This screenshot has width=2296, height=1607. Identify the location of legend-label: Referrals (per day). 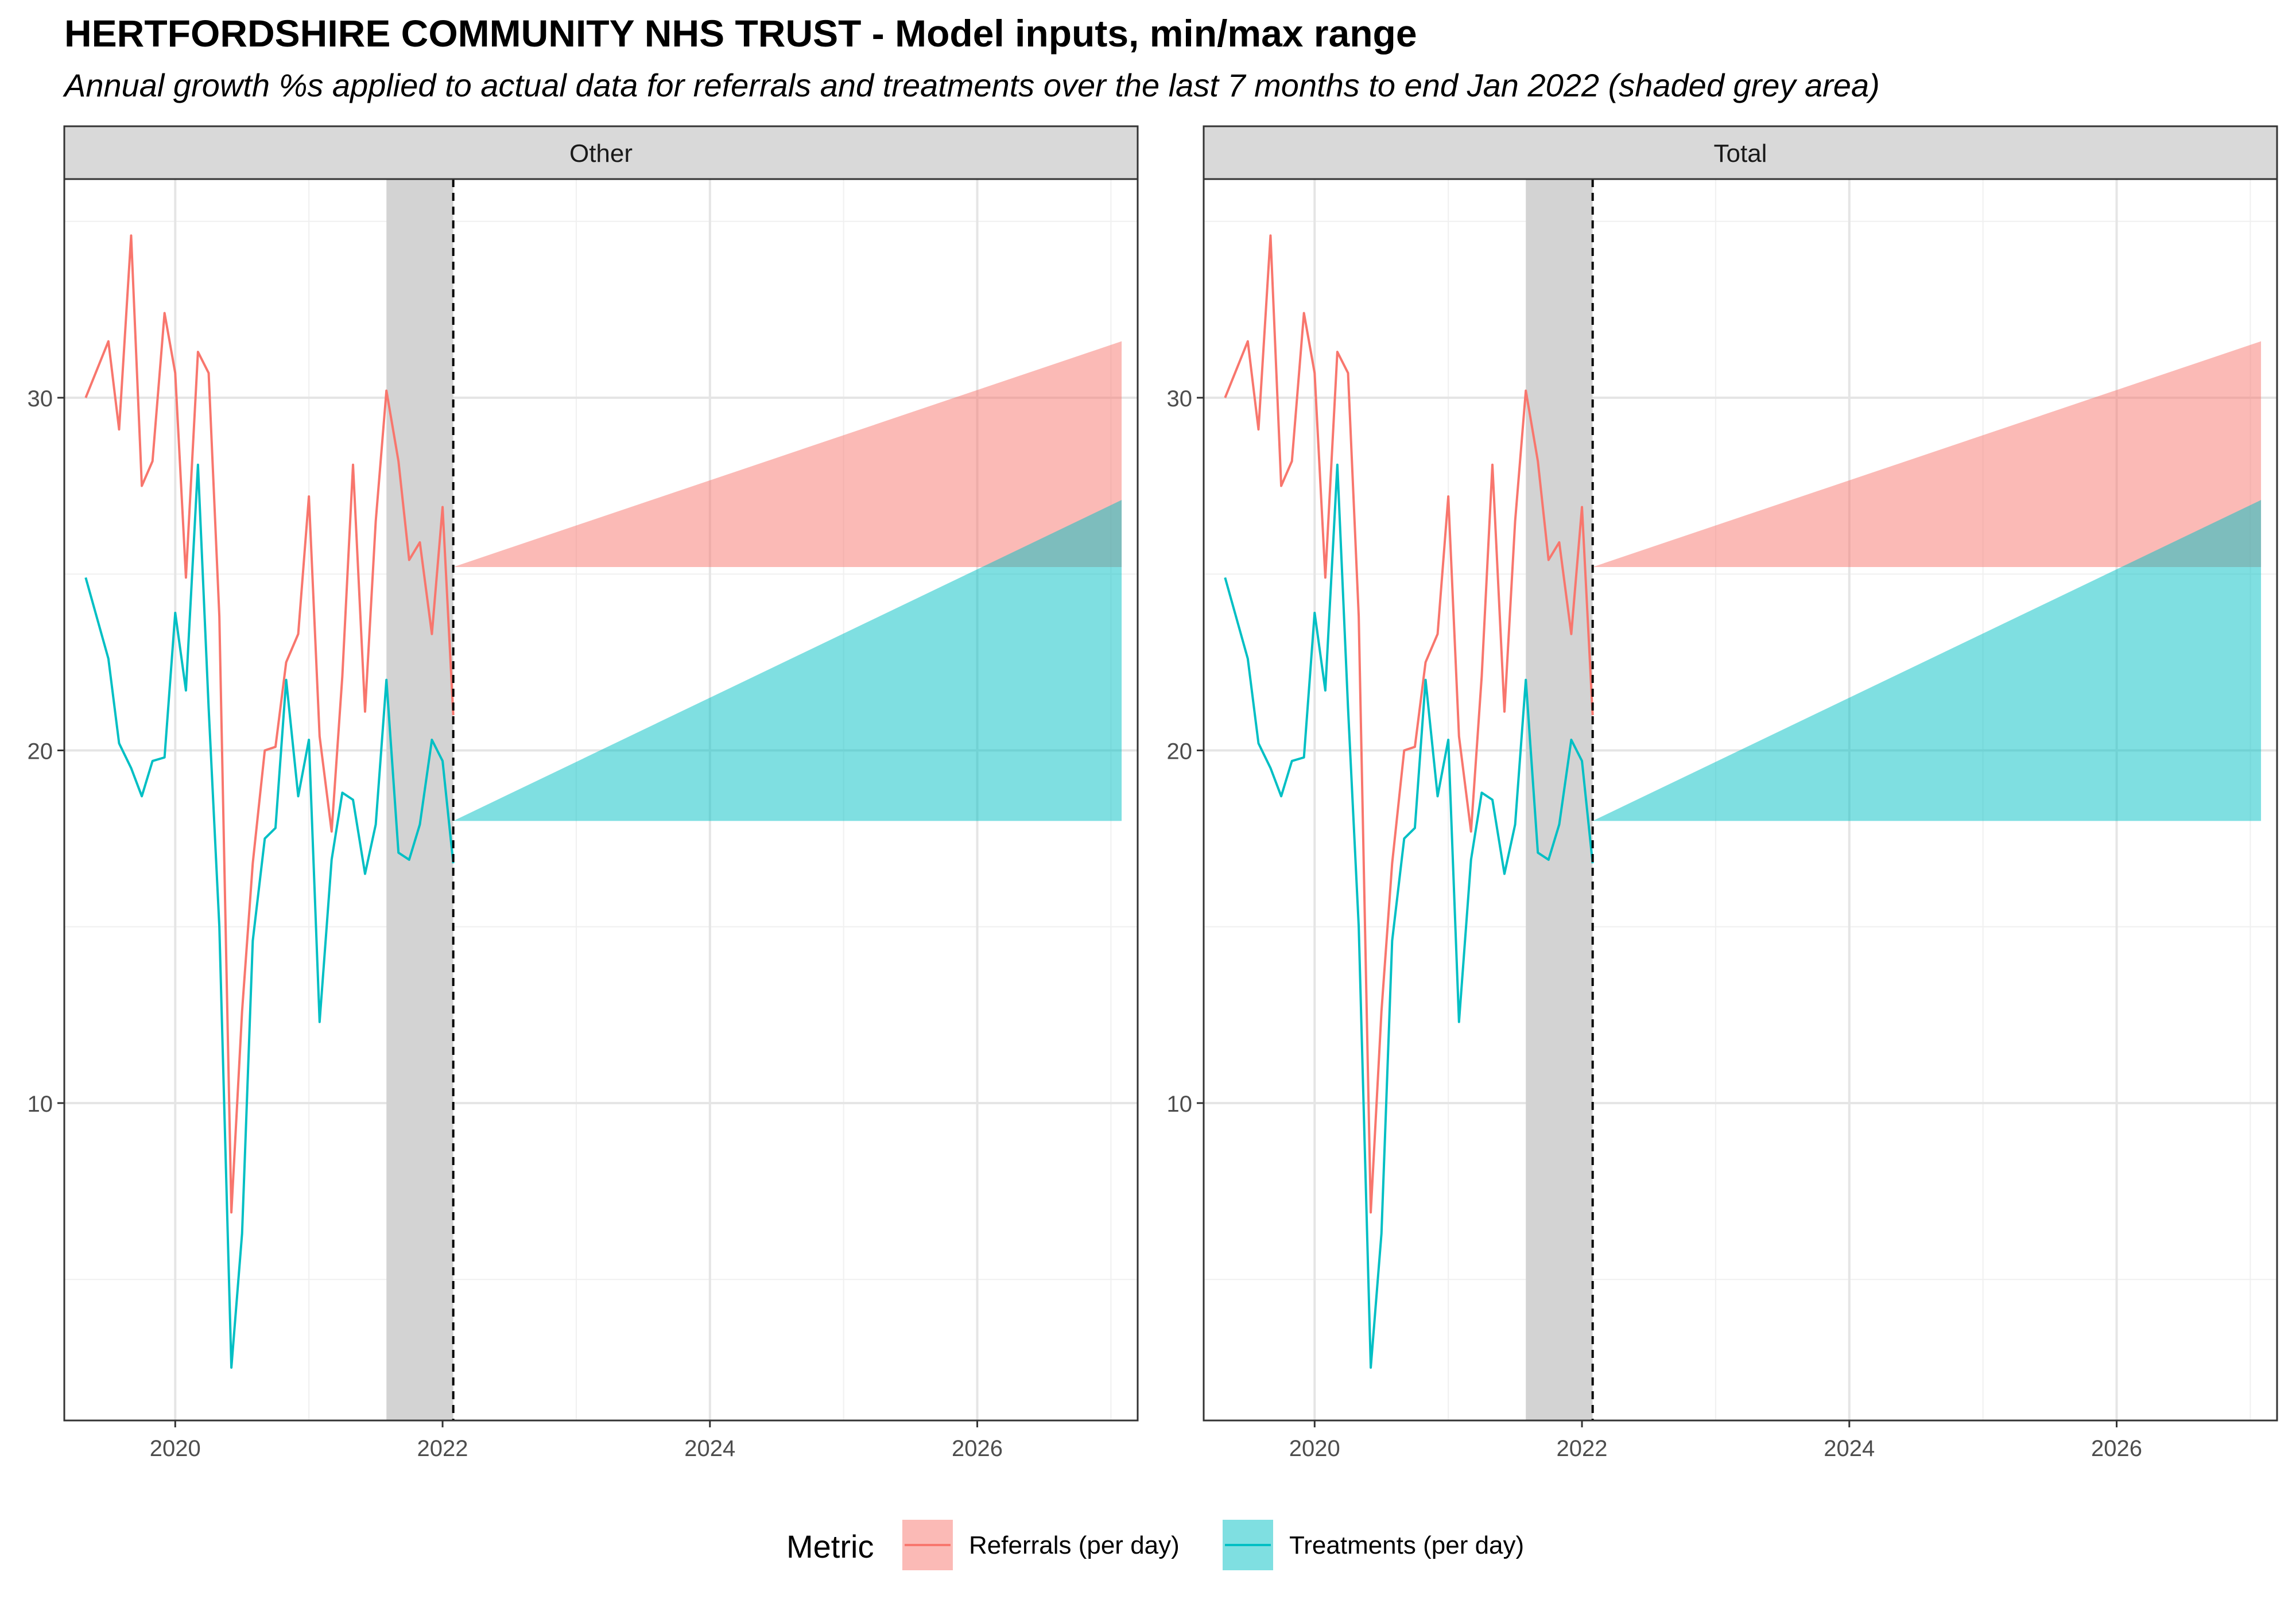
(1074, 1545).